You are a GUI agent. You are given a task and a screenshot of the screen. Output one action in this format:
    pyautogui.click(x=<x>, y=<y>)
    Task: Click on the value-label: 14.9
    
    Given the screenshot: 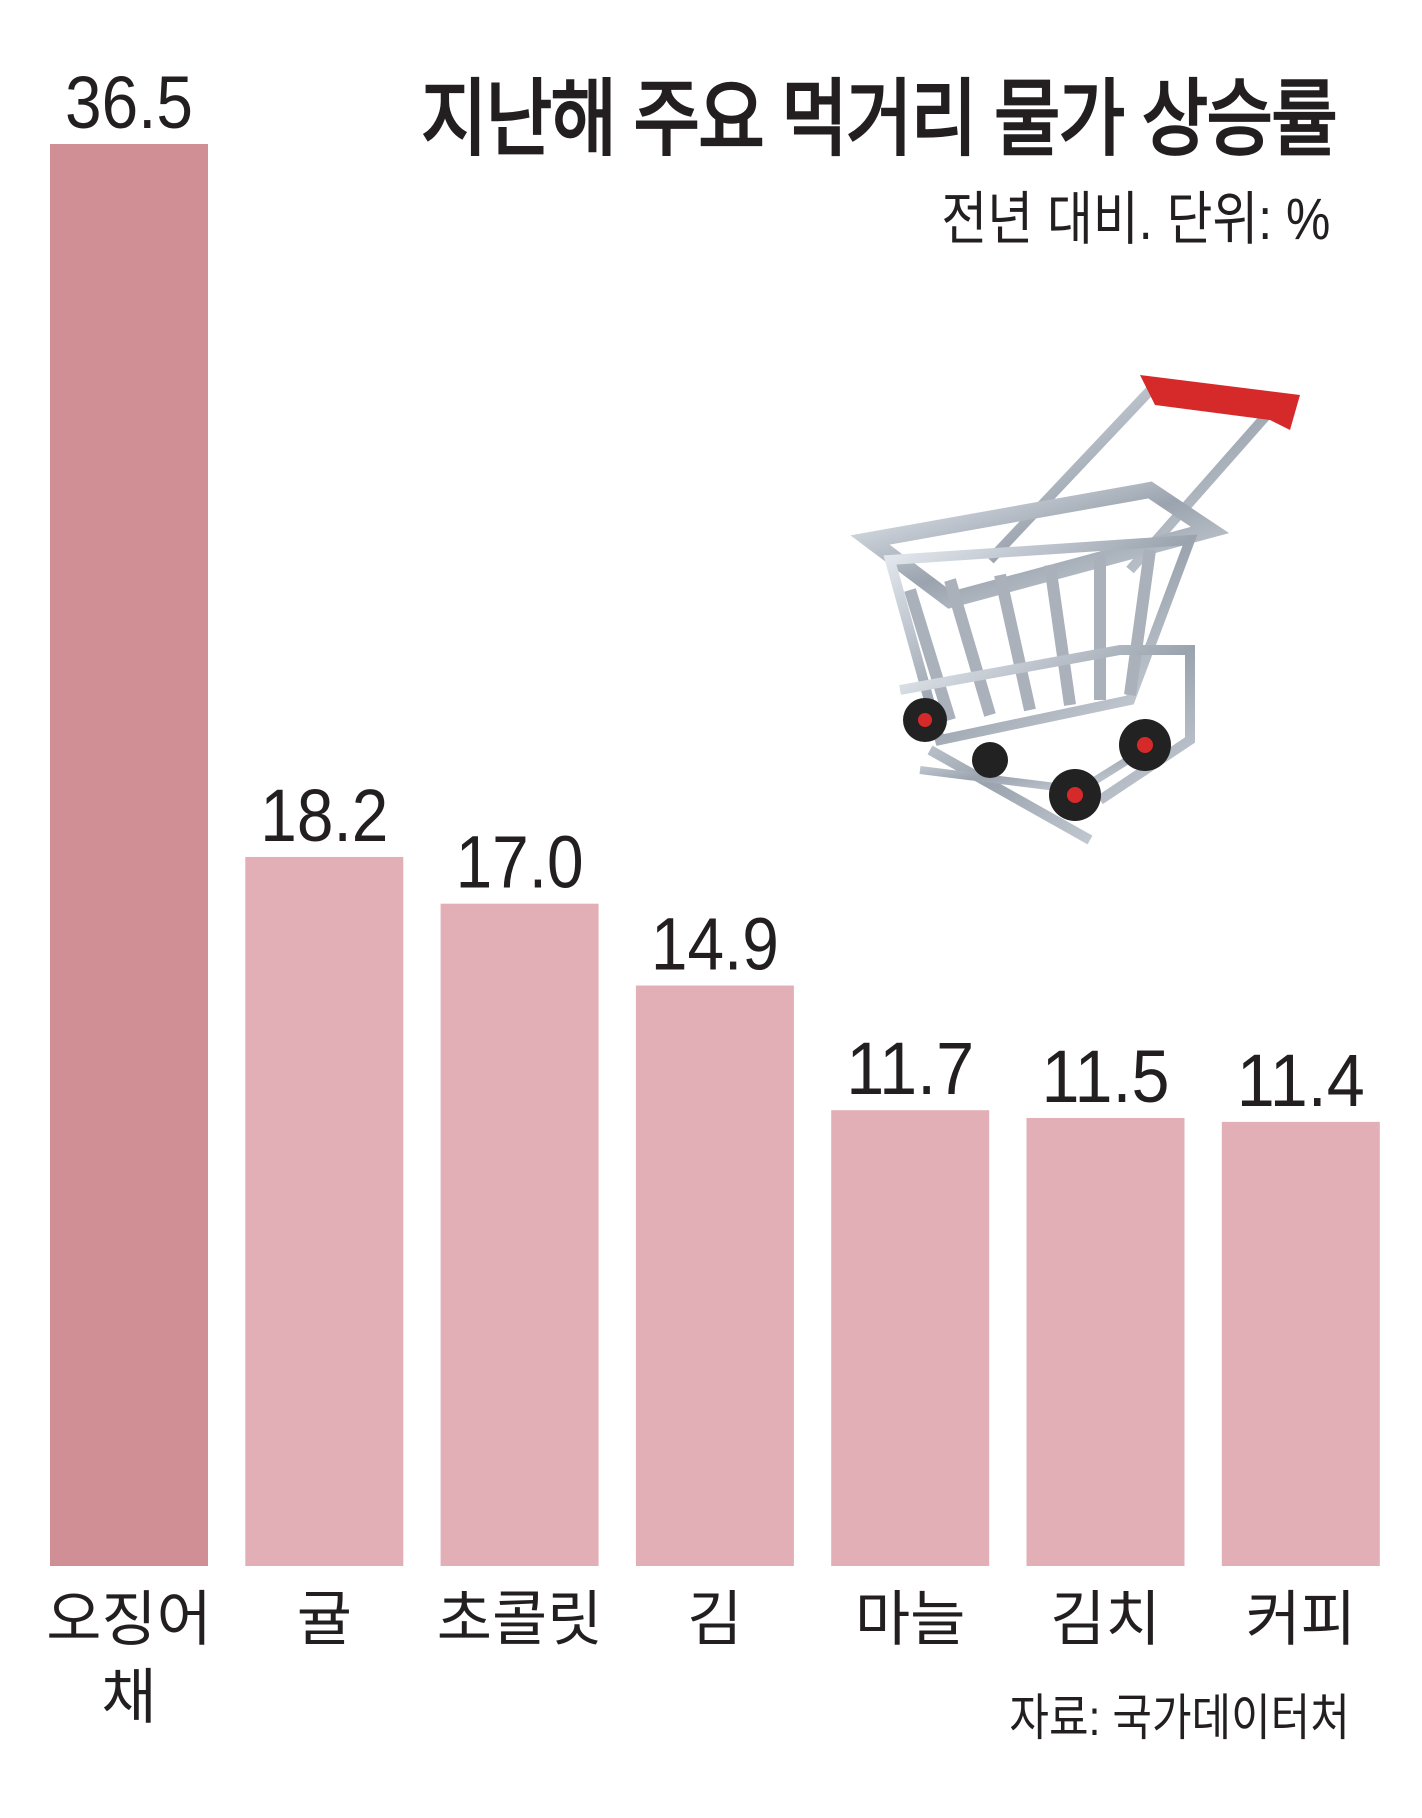 What is the action you would take?
    pyautogui.click(x=715, y=944)
    